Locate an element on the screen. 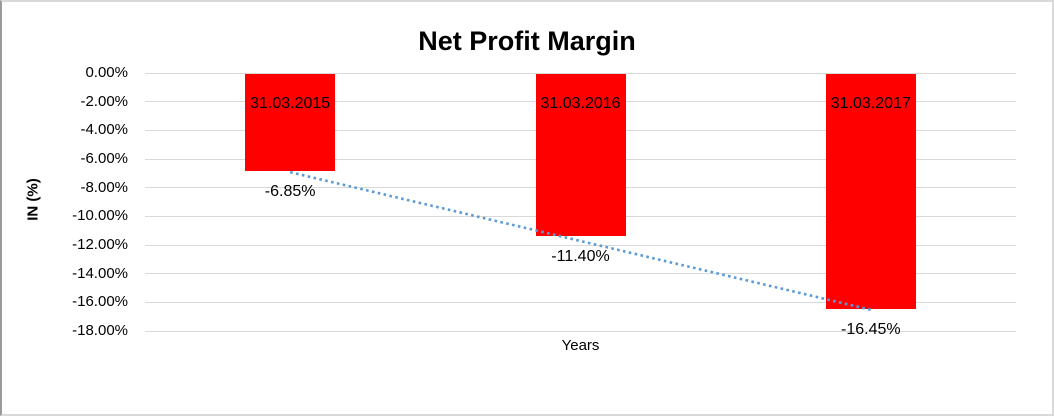 Image resolution: width=1054 pixels, height=416 pixels. y-tick-label: -6.00% is located at coordinates (104, 158).